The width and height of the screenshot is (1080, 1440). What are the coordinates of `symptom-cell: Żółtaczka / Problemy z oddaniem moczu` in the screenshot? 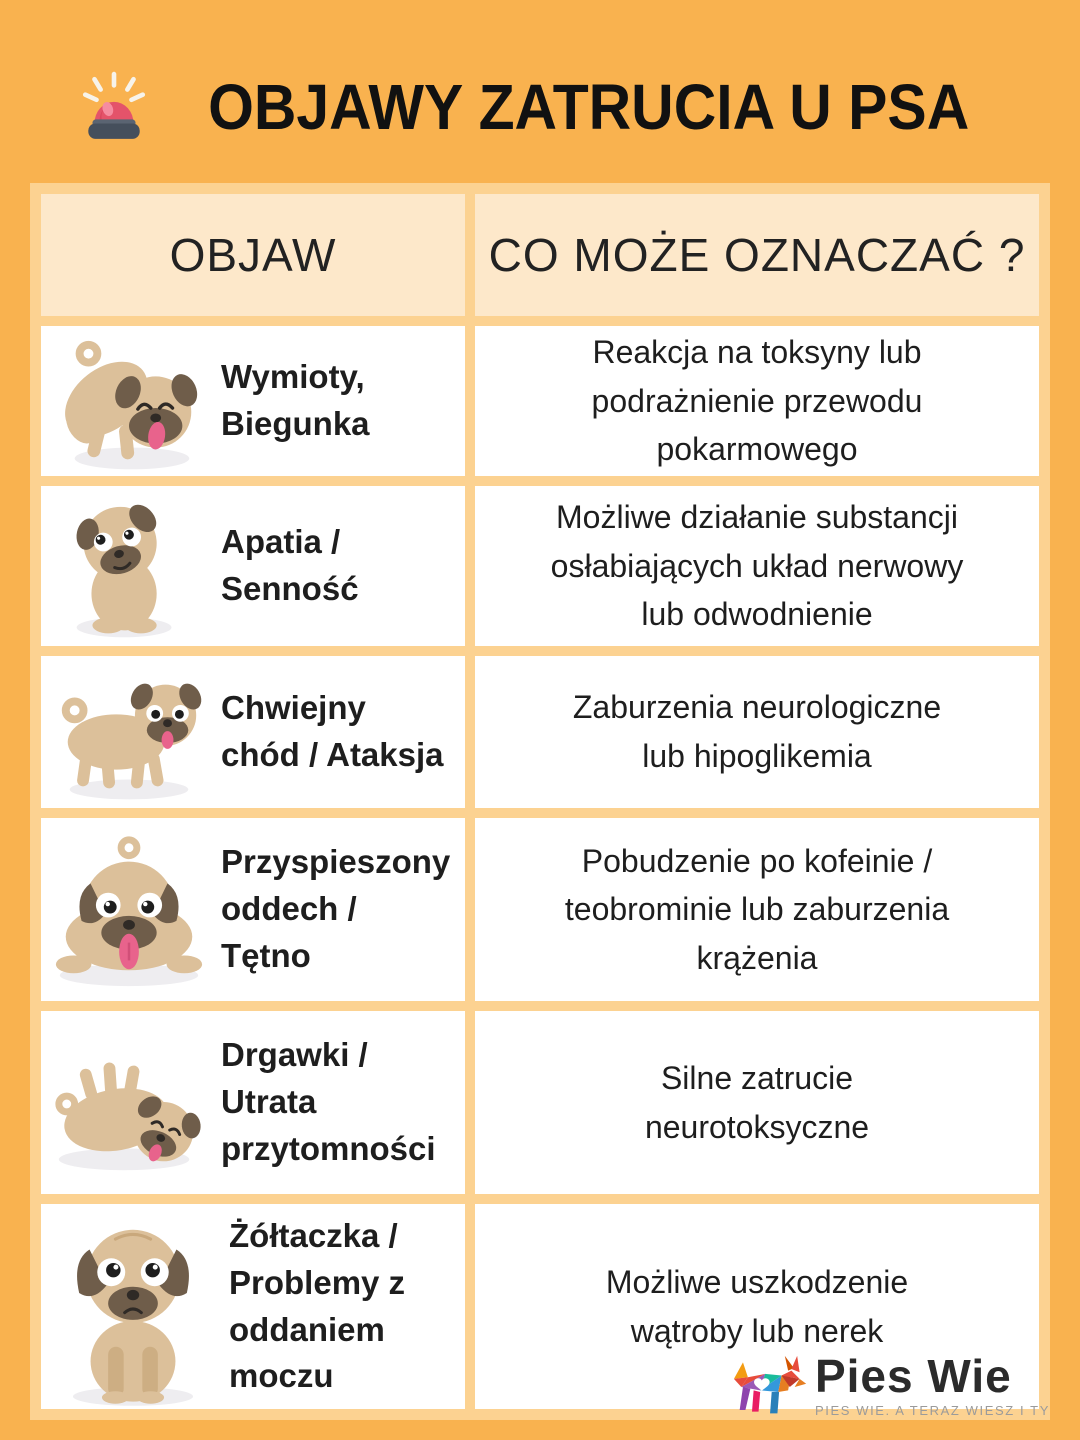 It's located at (253, 1306).